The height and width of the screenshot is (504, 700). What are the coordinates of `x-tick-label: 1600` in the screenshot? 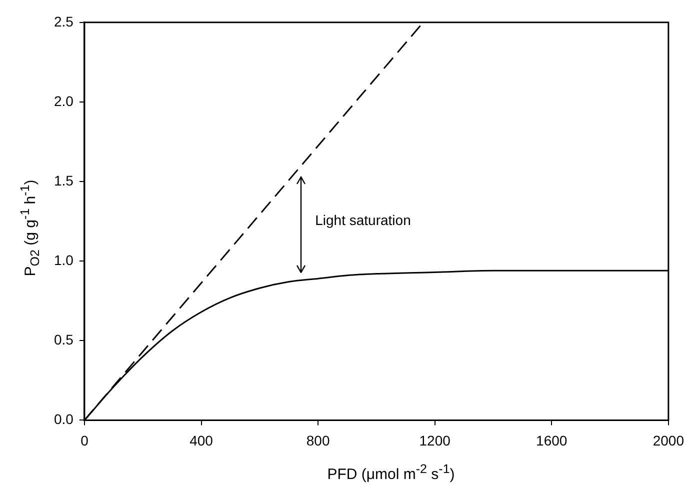 It's located at (552, 440).